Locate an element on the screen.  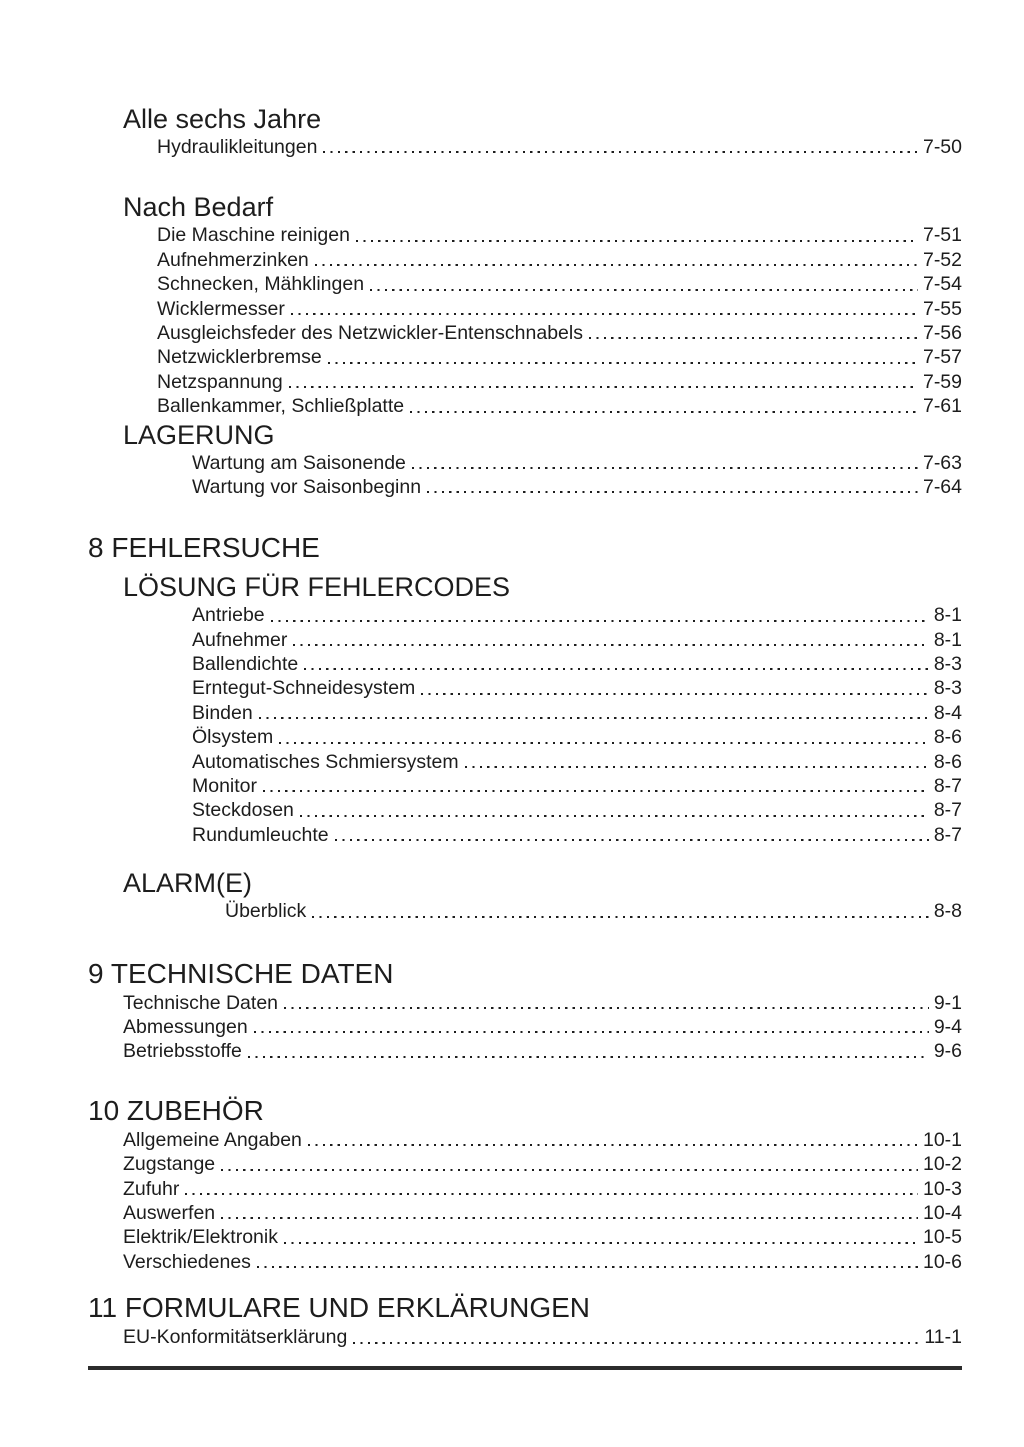
entry-label: Antriebe is located at coordinates (228, 615).